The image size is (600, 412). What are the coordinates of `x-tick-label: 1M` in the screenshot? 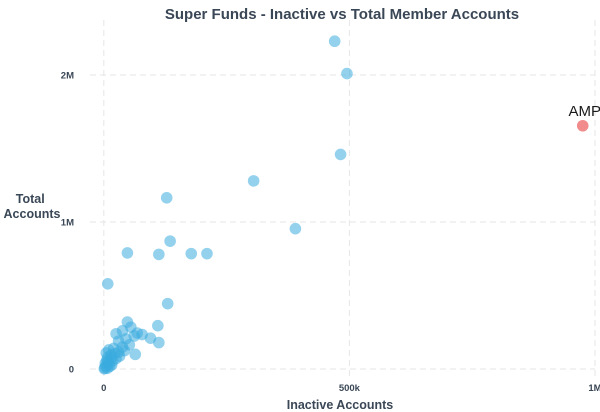 It's located at (594, 388).